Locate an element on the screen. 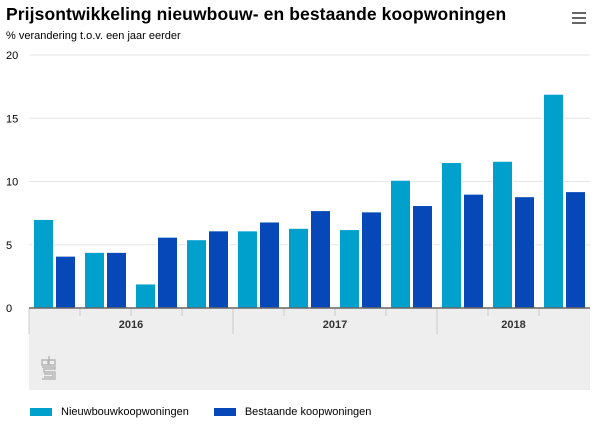 The height and width of the screenshot is (432, 600). legend-item-bestaande: Bestaande koopwoningen is located at coordinates (292, 412).